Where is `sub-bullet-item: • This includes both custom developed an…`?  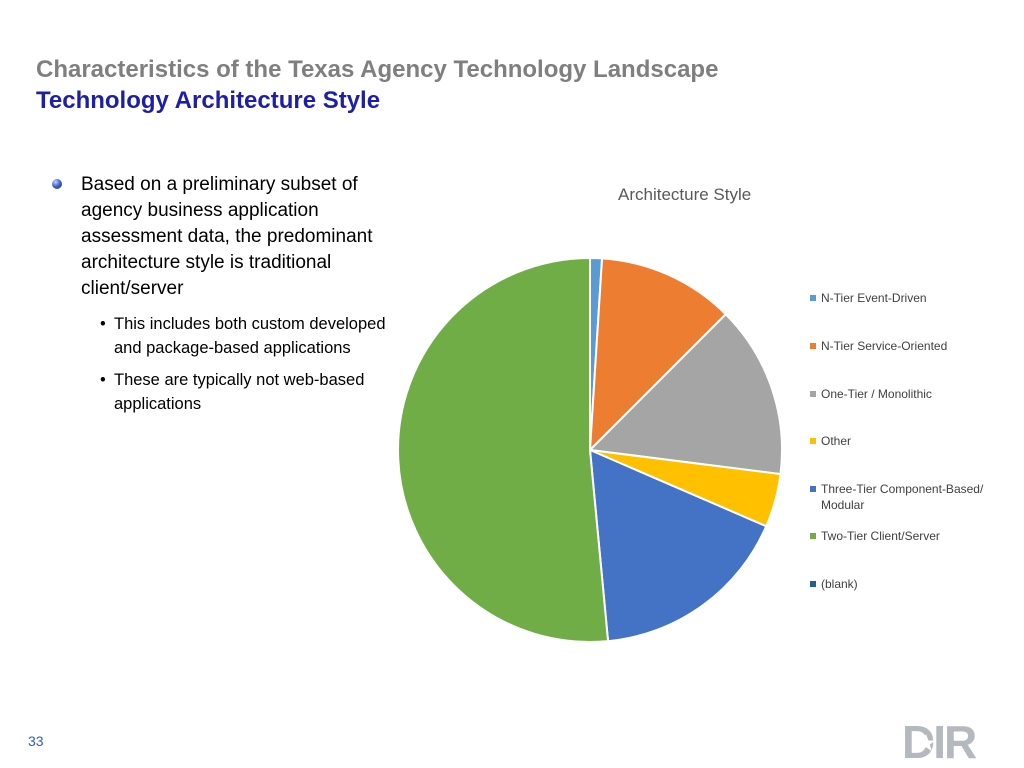
sub-bullet-item: • This includes both custom developed an… is located at coordinates (224, 336).